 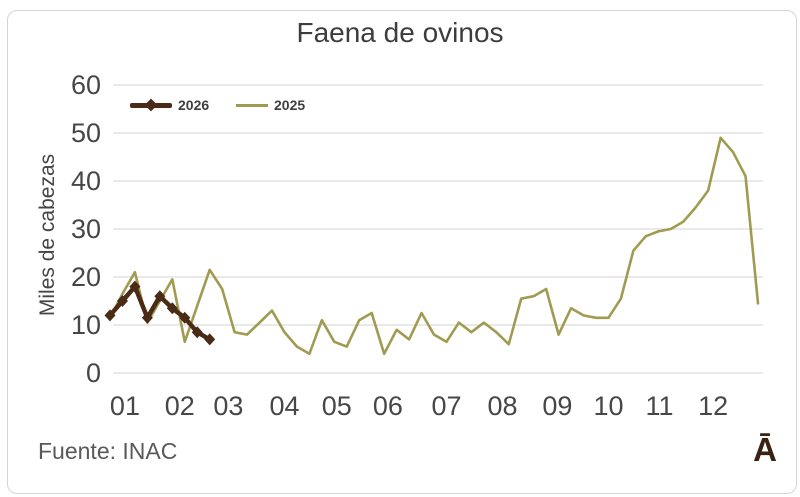 I want to click on x-tick-label: 08, so click(x=503, y=406).